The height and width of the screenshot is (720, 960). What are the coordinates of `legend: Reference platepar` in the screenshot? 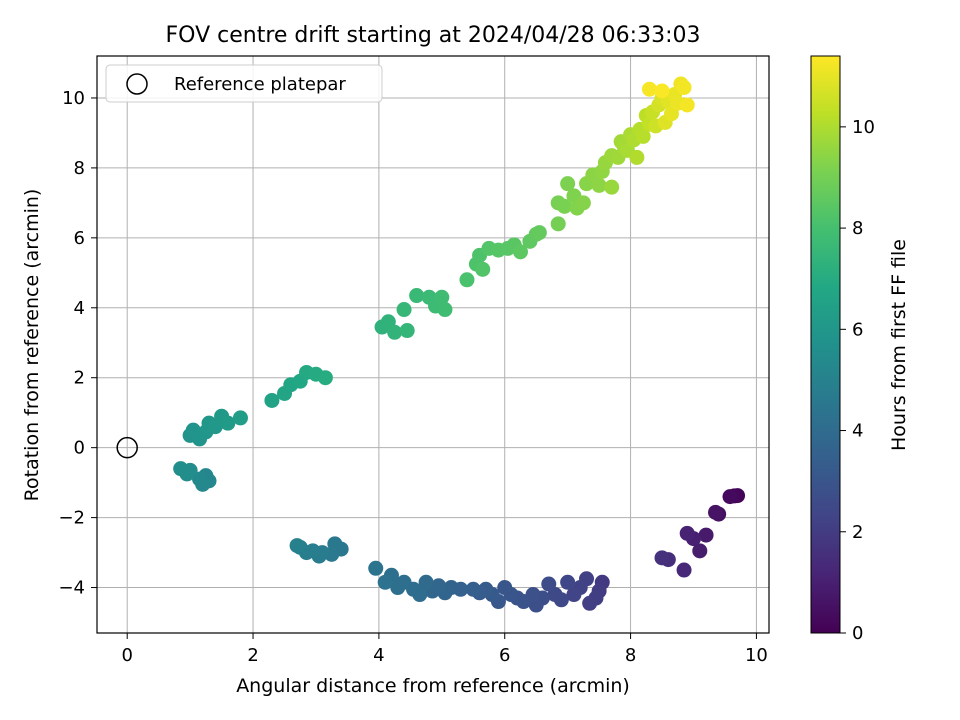 It's located at (244, 83).